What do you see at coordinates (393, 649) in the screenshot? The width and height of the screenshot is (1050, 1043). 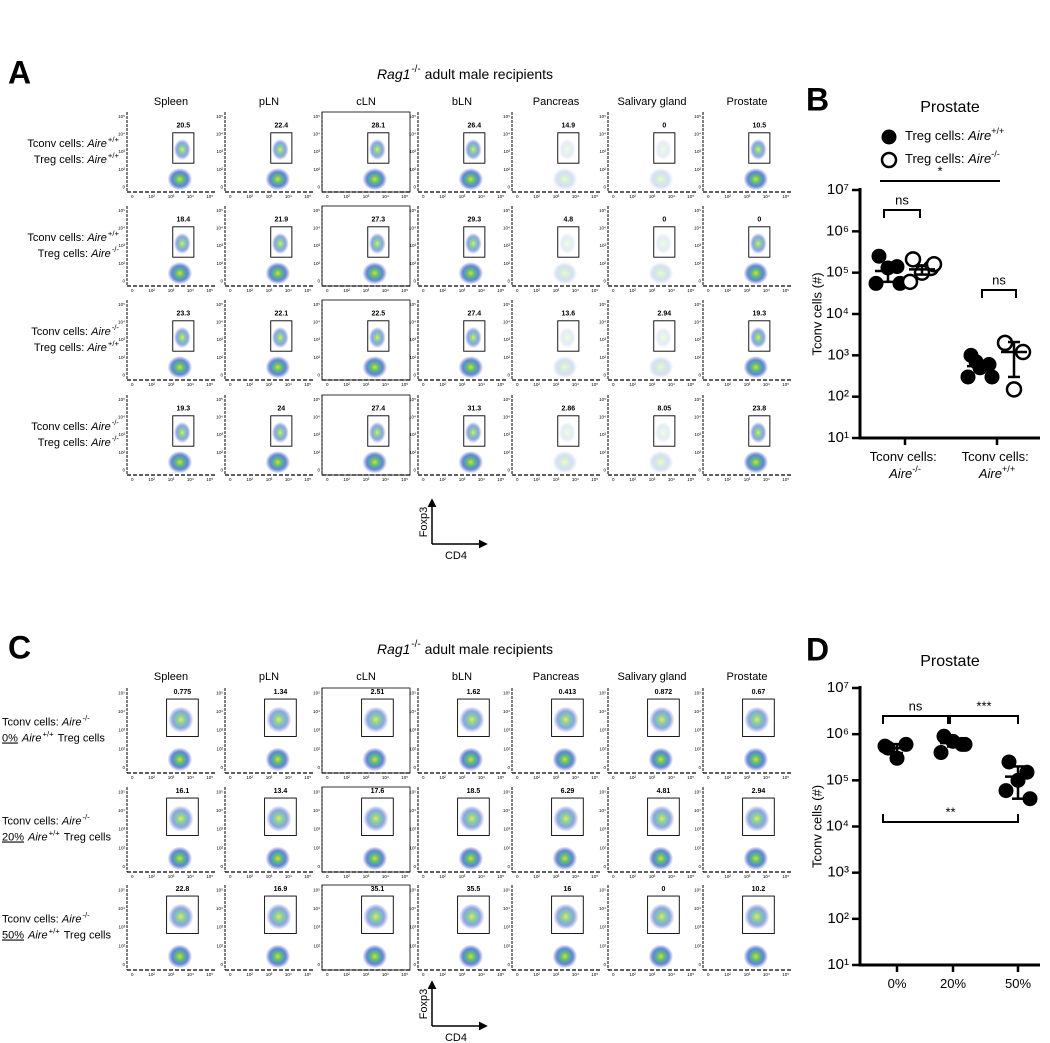 I see `label-part: Rag1` at bounding box center [393, 649].